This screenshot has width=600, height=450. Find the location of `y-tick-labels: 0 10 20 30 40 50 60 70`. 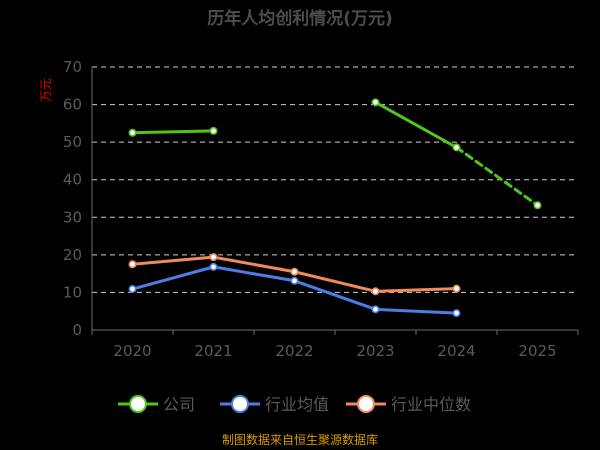

y-tick-labels: 0 10 20 30 40 50 60 70 is located at coordinates (72, 198).